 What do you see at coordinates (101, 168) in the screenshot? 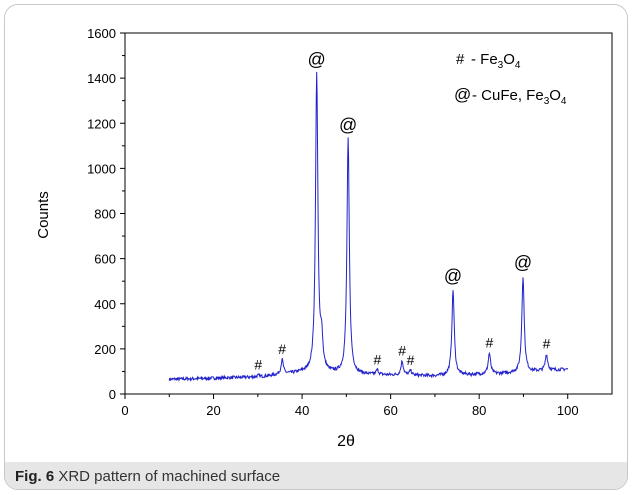
I see `y-tick-label: 1000` at bounding box center [101, 168].